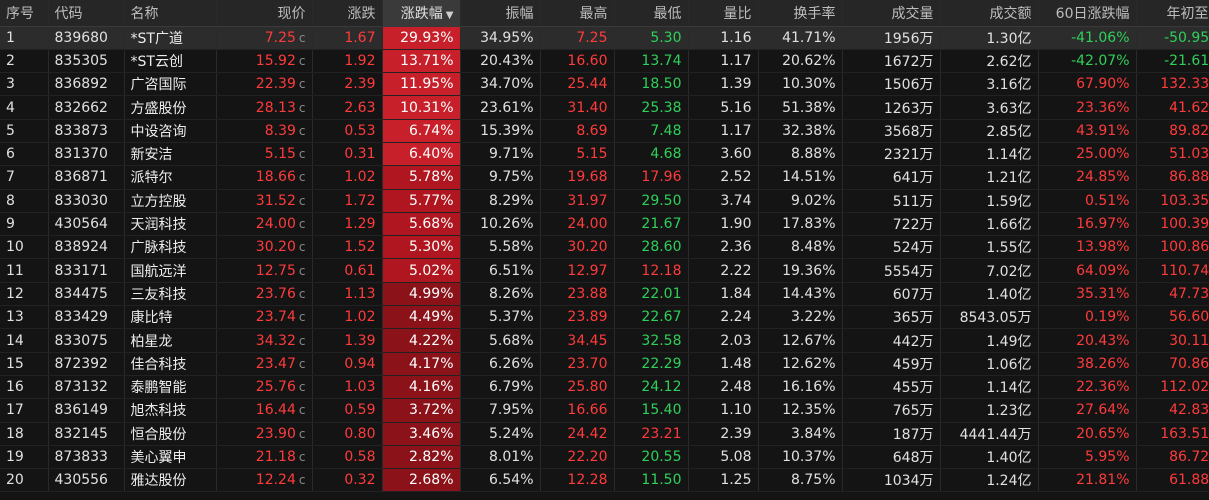 Image resolution: width=1209 pixels, height=500 pixels. I want to click on cell-pct: 4.16%, so click(421, 387).